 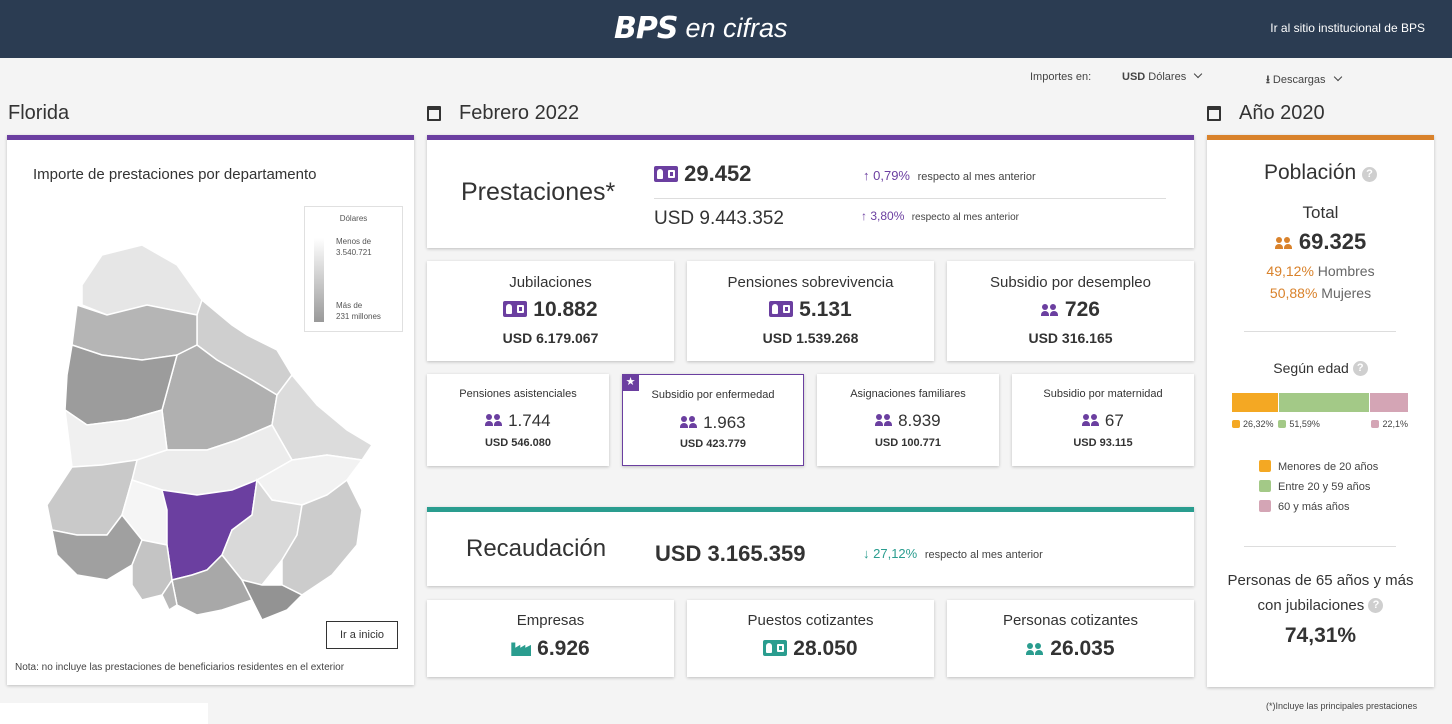 I want to click on contrib-card: Puestos cotizantes 28.050, so click(x=810, y=638).